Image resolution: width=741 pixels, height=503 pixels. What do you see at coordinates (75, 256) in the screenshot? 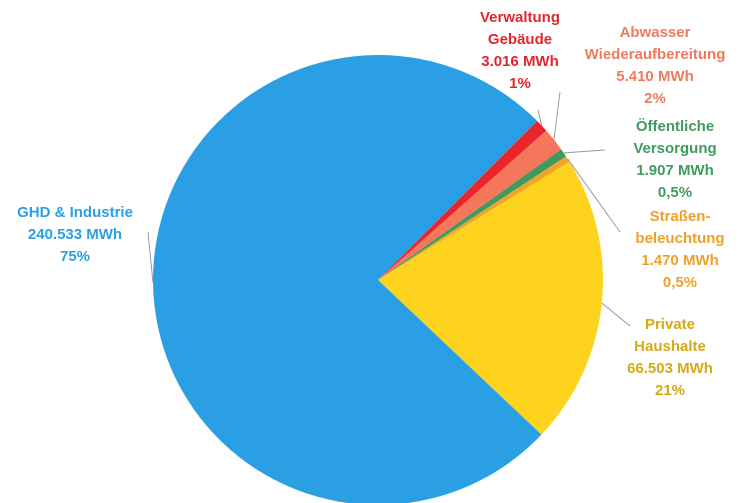
I see `percent-label: 75%` at bounding box center [75, 256].